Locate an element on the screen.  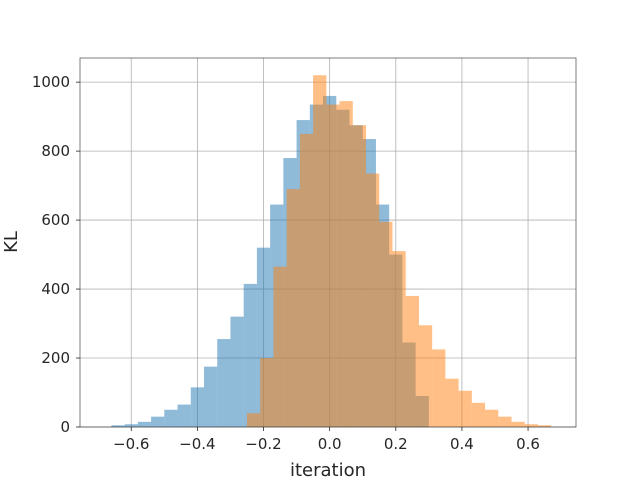
y-tick-label: 800 is located at coordinates (55, 151).